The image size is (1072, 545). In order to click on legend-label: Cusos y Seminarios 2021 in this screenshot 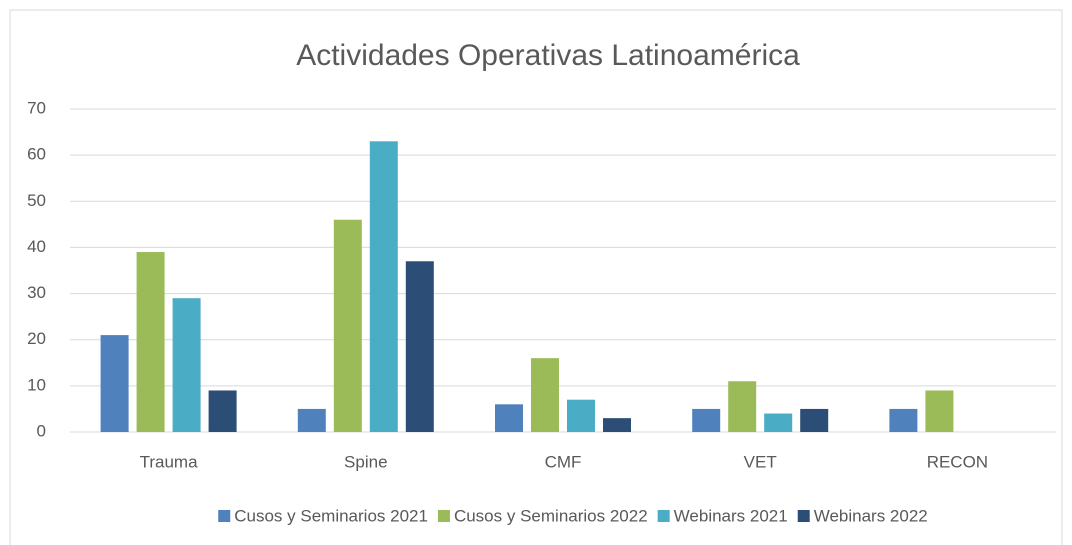, I will do `click(331, 515)`.